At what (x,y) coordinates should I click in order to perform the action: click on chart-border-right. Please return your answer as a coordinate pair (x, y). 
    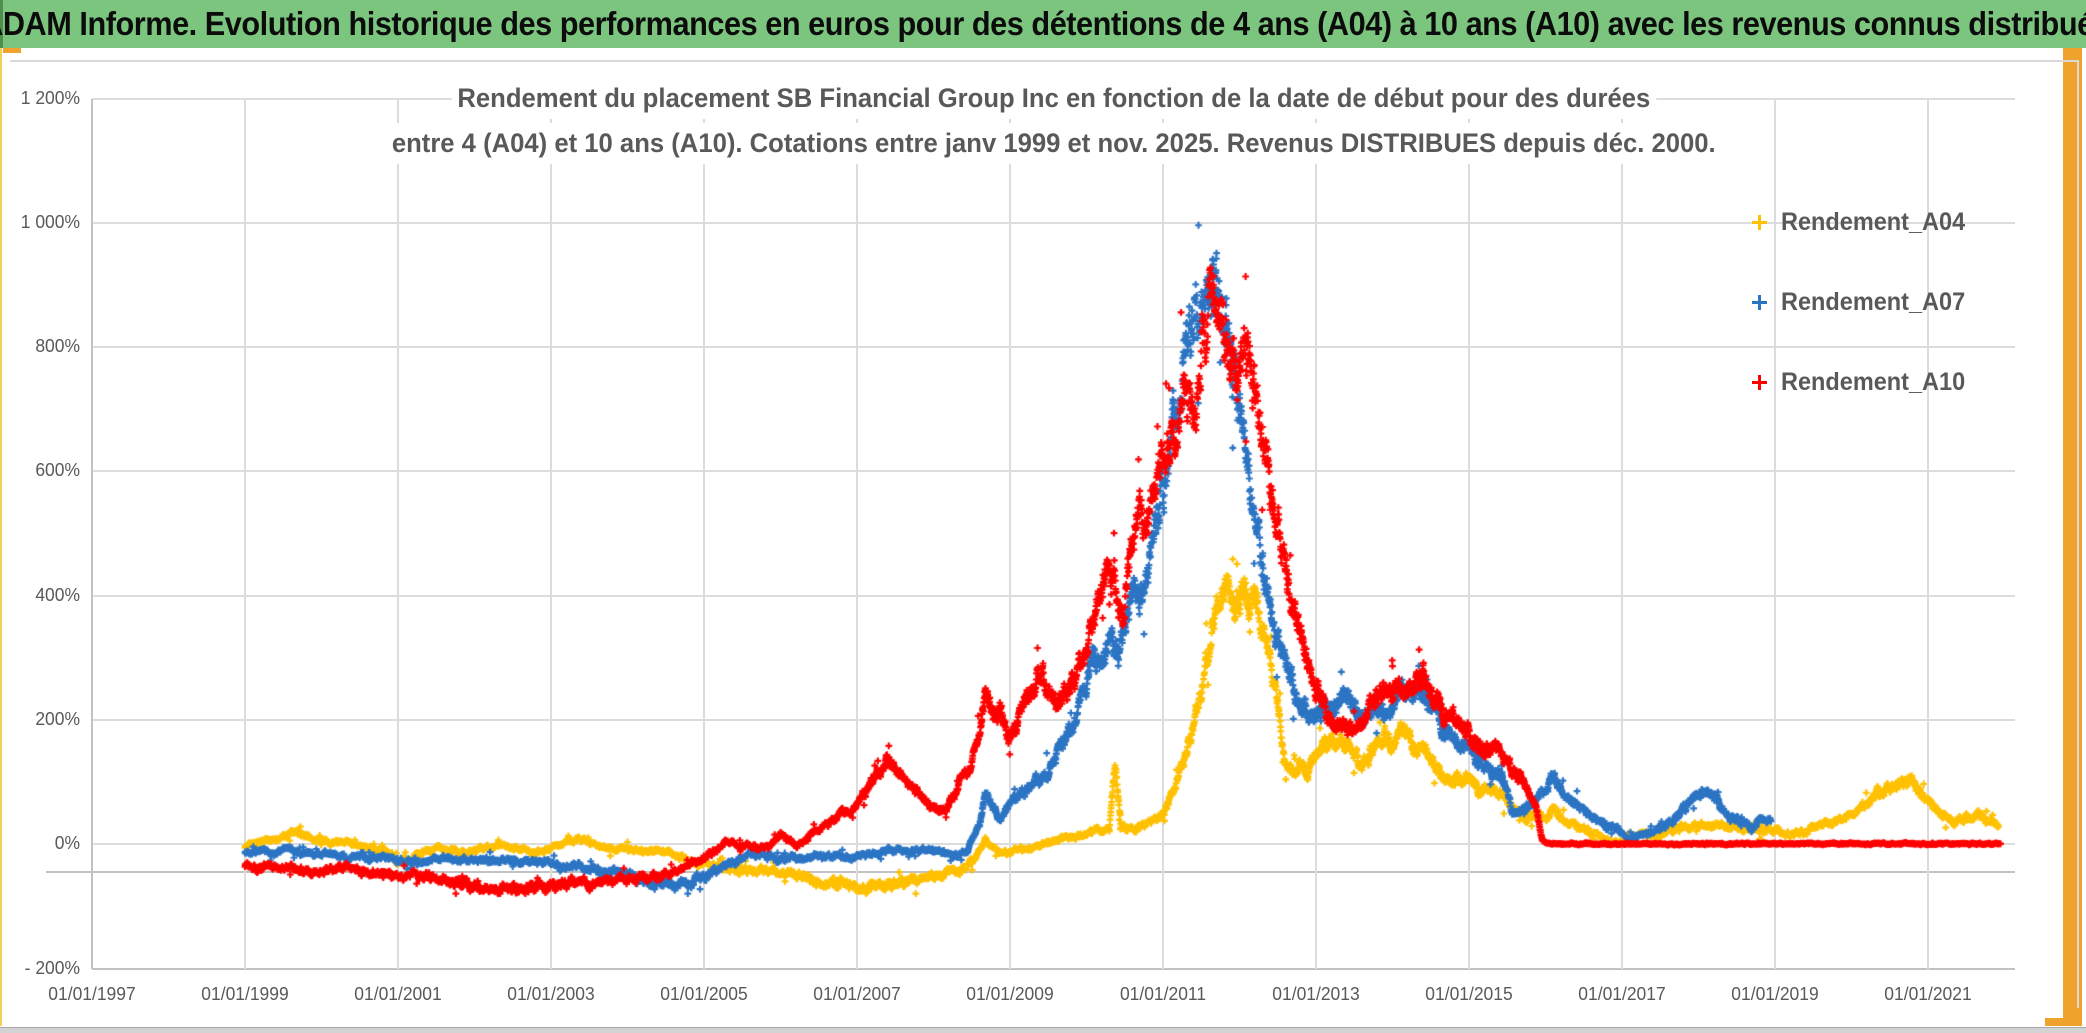
    Looking at the image, I should click on (2078, 534).